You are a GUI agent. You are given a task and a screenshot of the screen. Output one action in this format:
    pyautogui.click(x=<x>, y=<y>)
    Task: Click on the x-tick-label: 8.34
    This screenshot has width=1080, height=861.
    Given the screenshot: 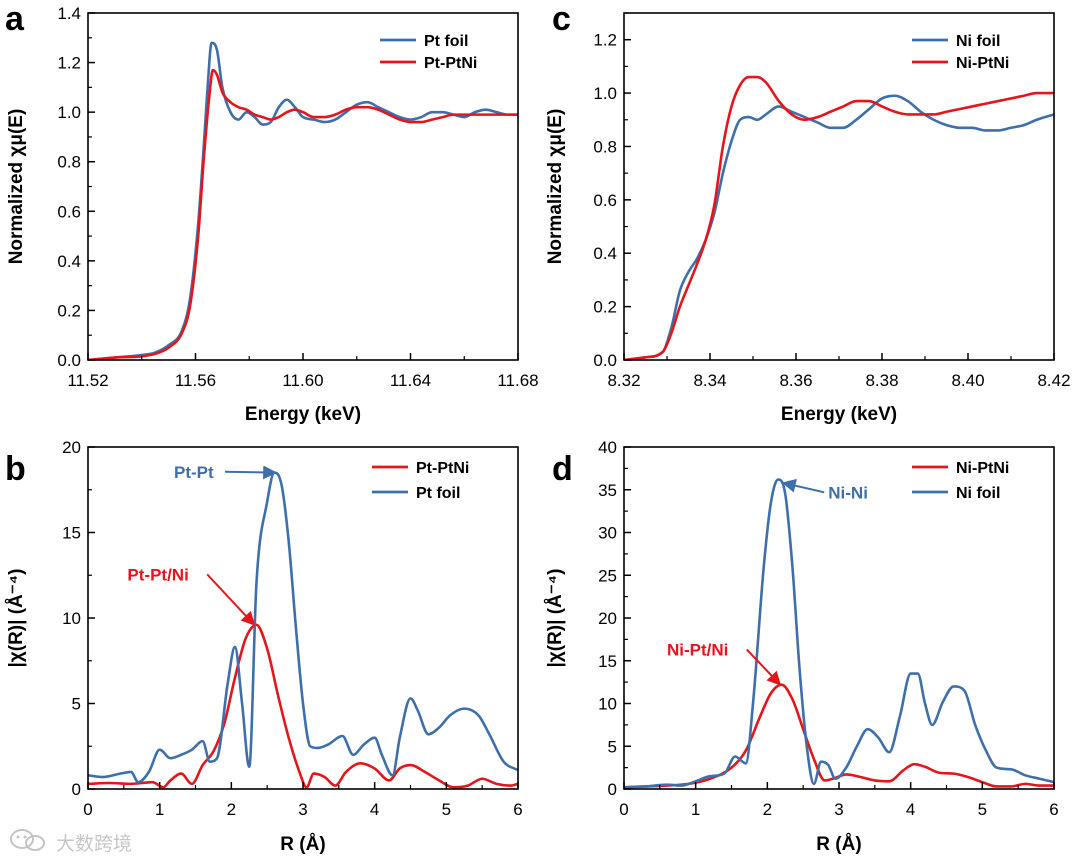 What is the action you would take?
    pyautogui.click(x=709, y=380)
    